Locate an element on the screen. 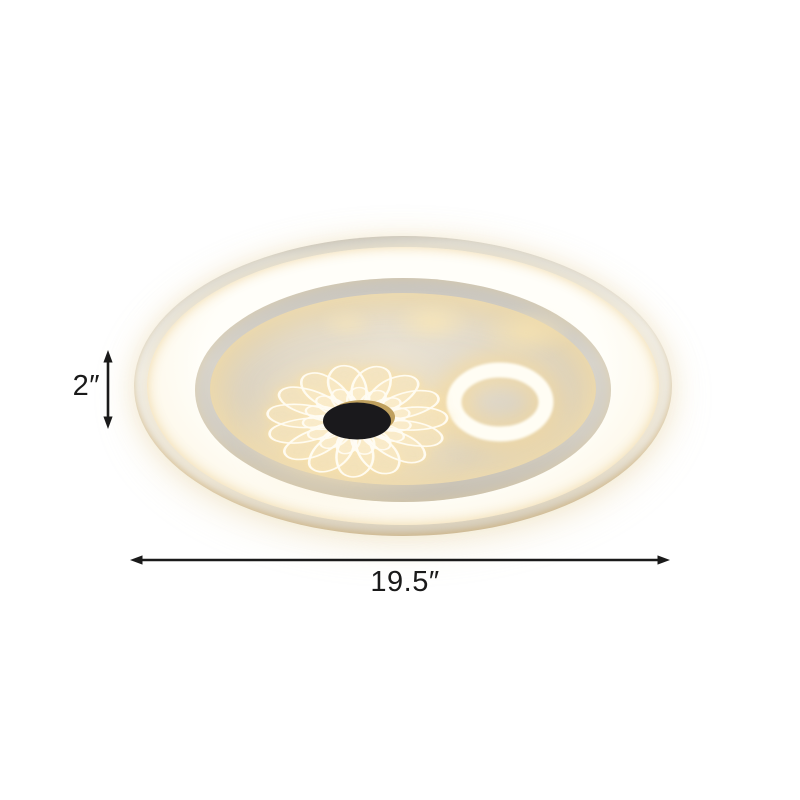  height-label: 2″ is located at coordinates (86, 386).